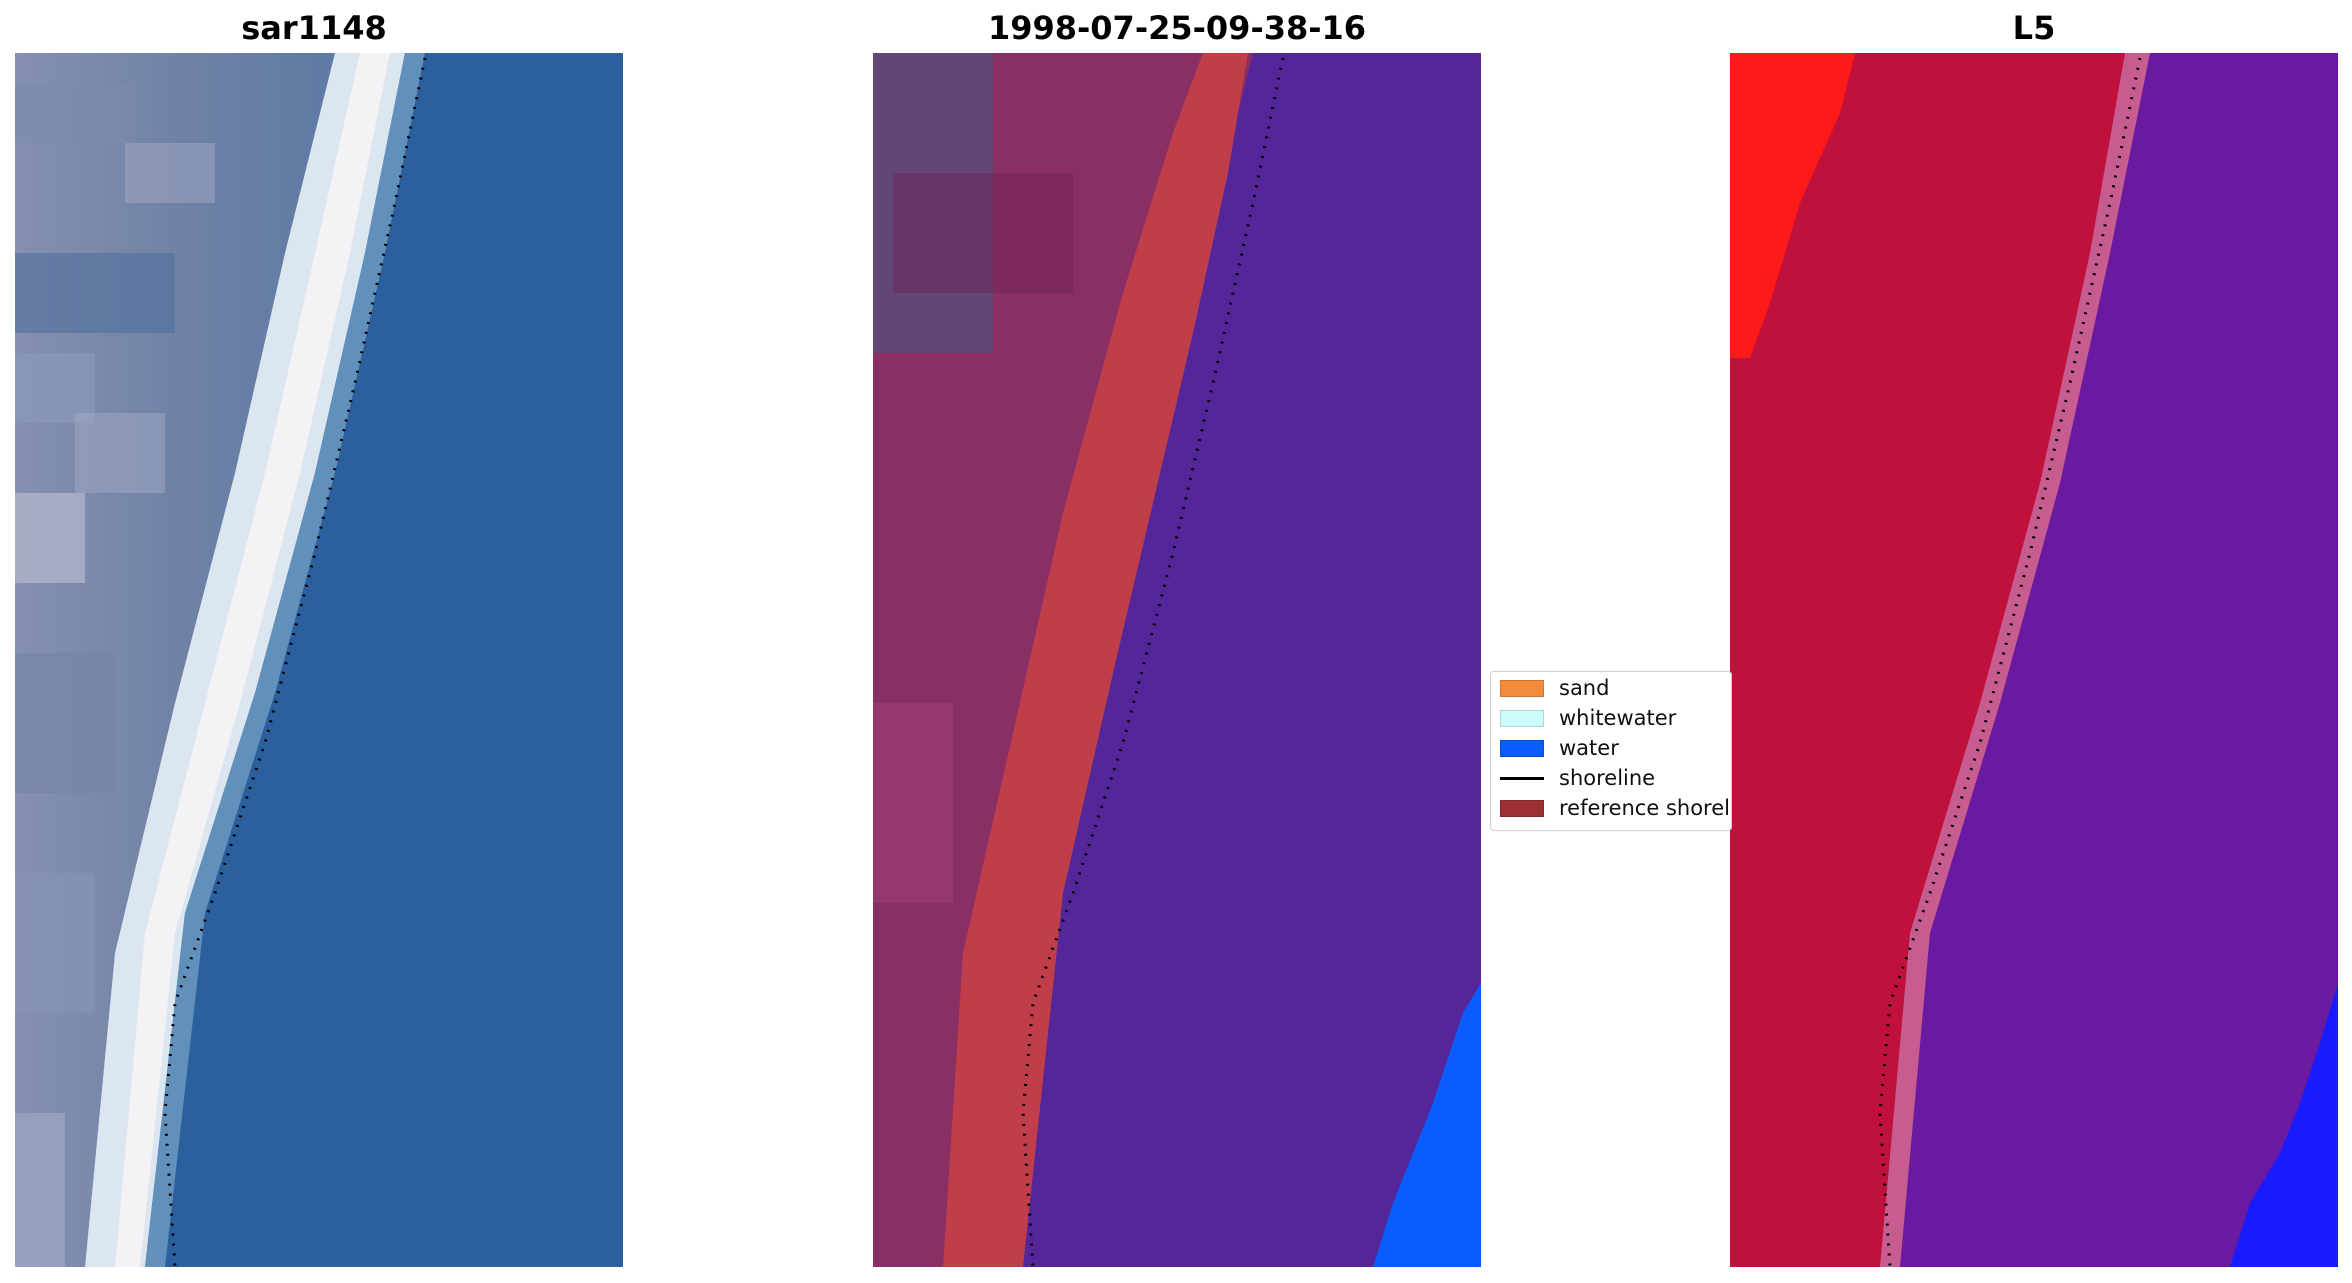  Describe the element at coordinates (1522, 688) in the screenshot. I see `sand-swatch` at that location.